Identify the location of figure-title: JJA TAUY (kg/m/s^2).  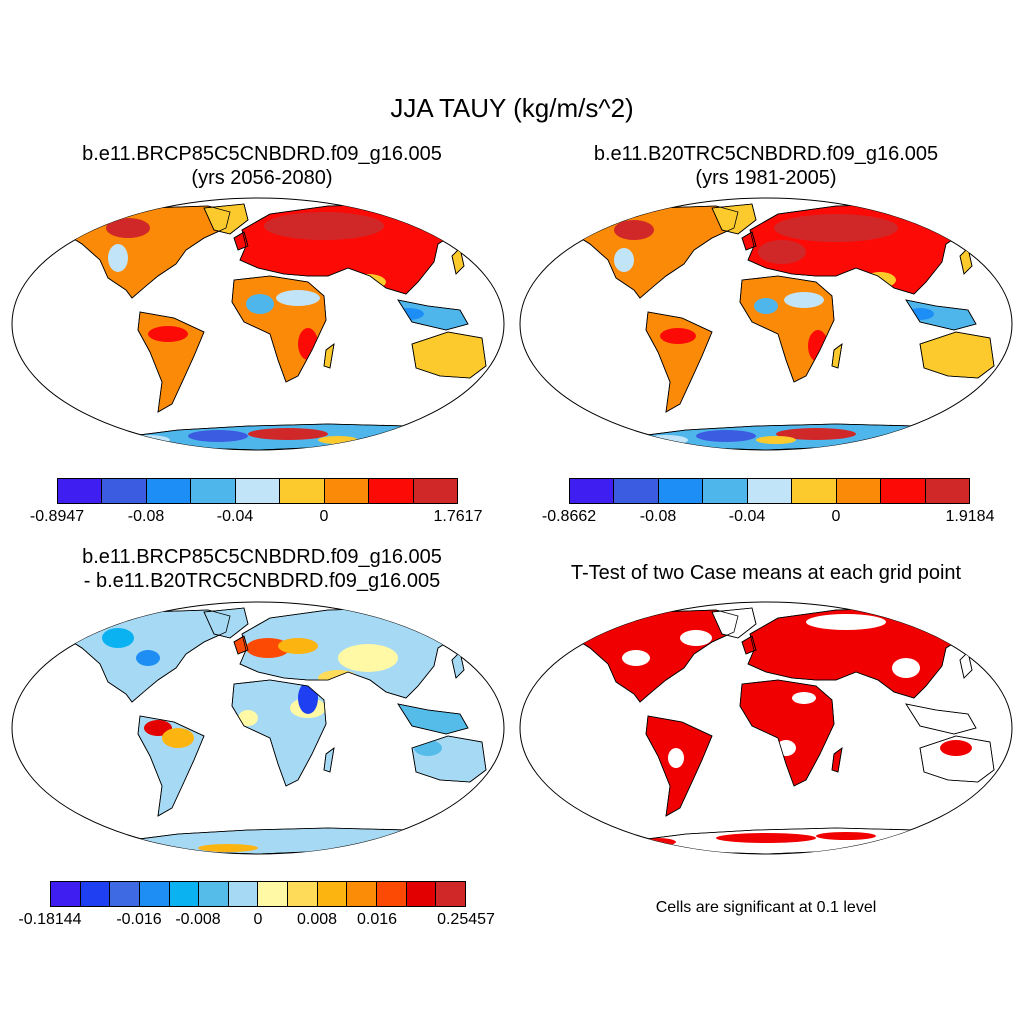
(512, 108).